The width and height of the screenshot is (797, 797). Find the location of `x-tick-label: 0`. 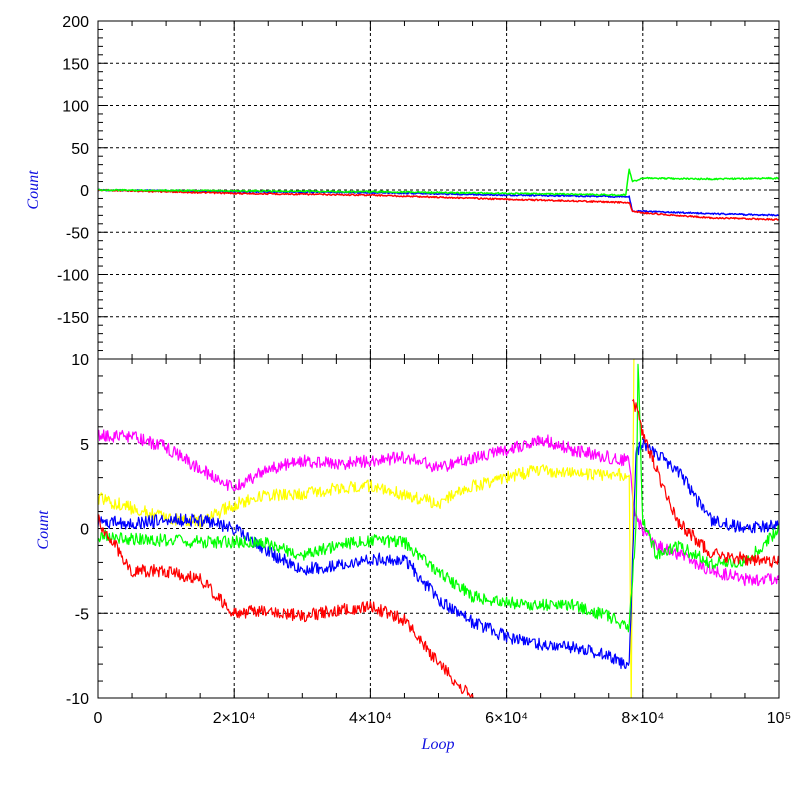

x-tick-label: 0 is located at coordinates (98, 718).